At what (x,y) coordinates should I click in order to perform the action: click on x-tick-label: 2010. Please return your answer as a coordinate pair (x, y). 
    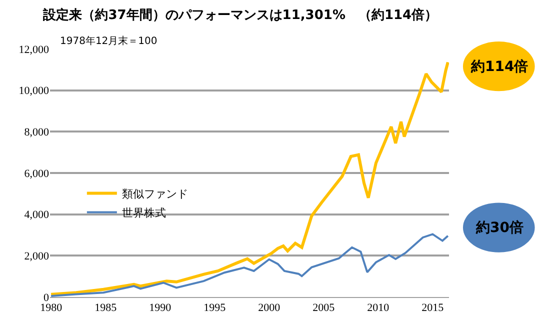
    Looking at the image, I should click on (378, 308).